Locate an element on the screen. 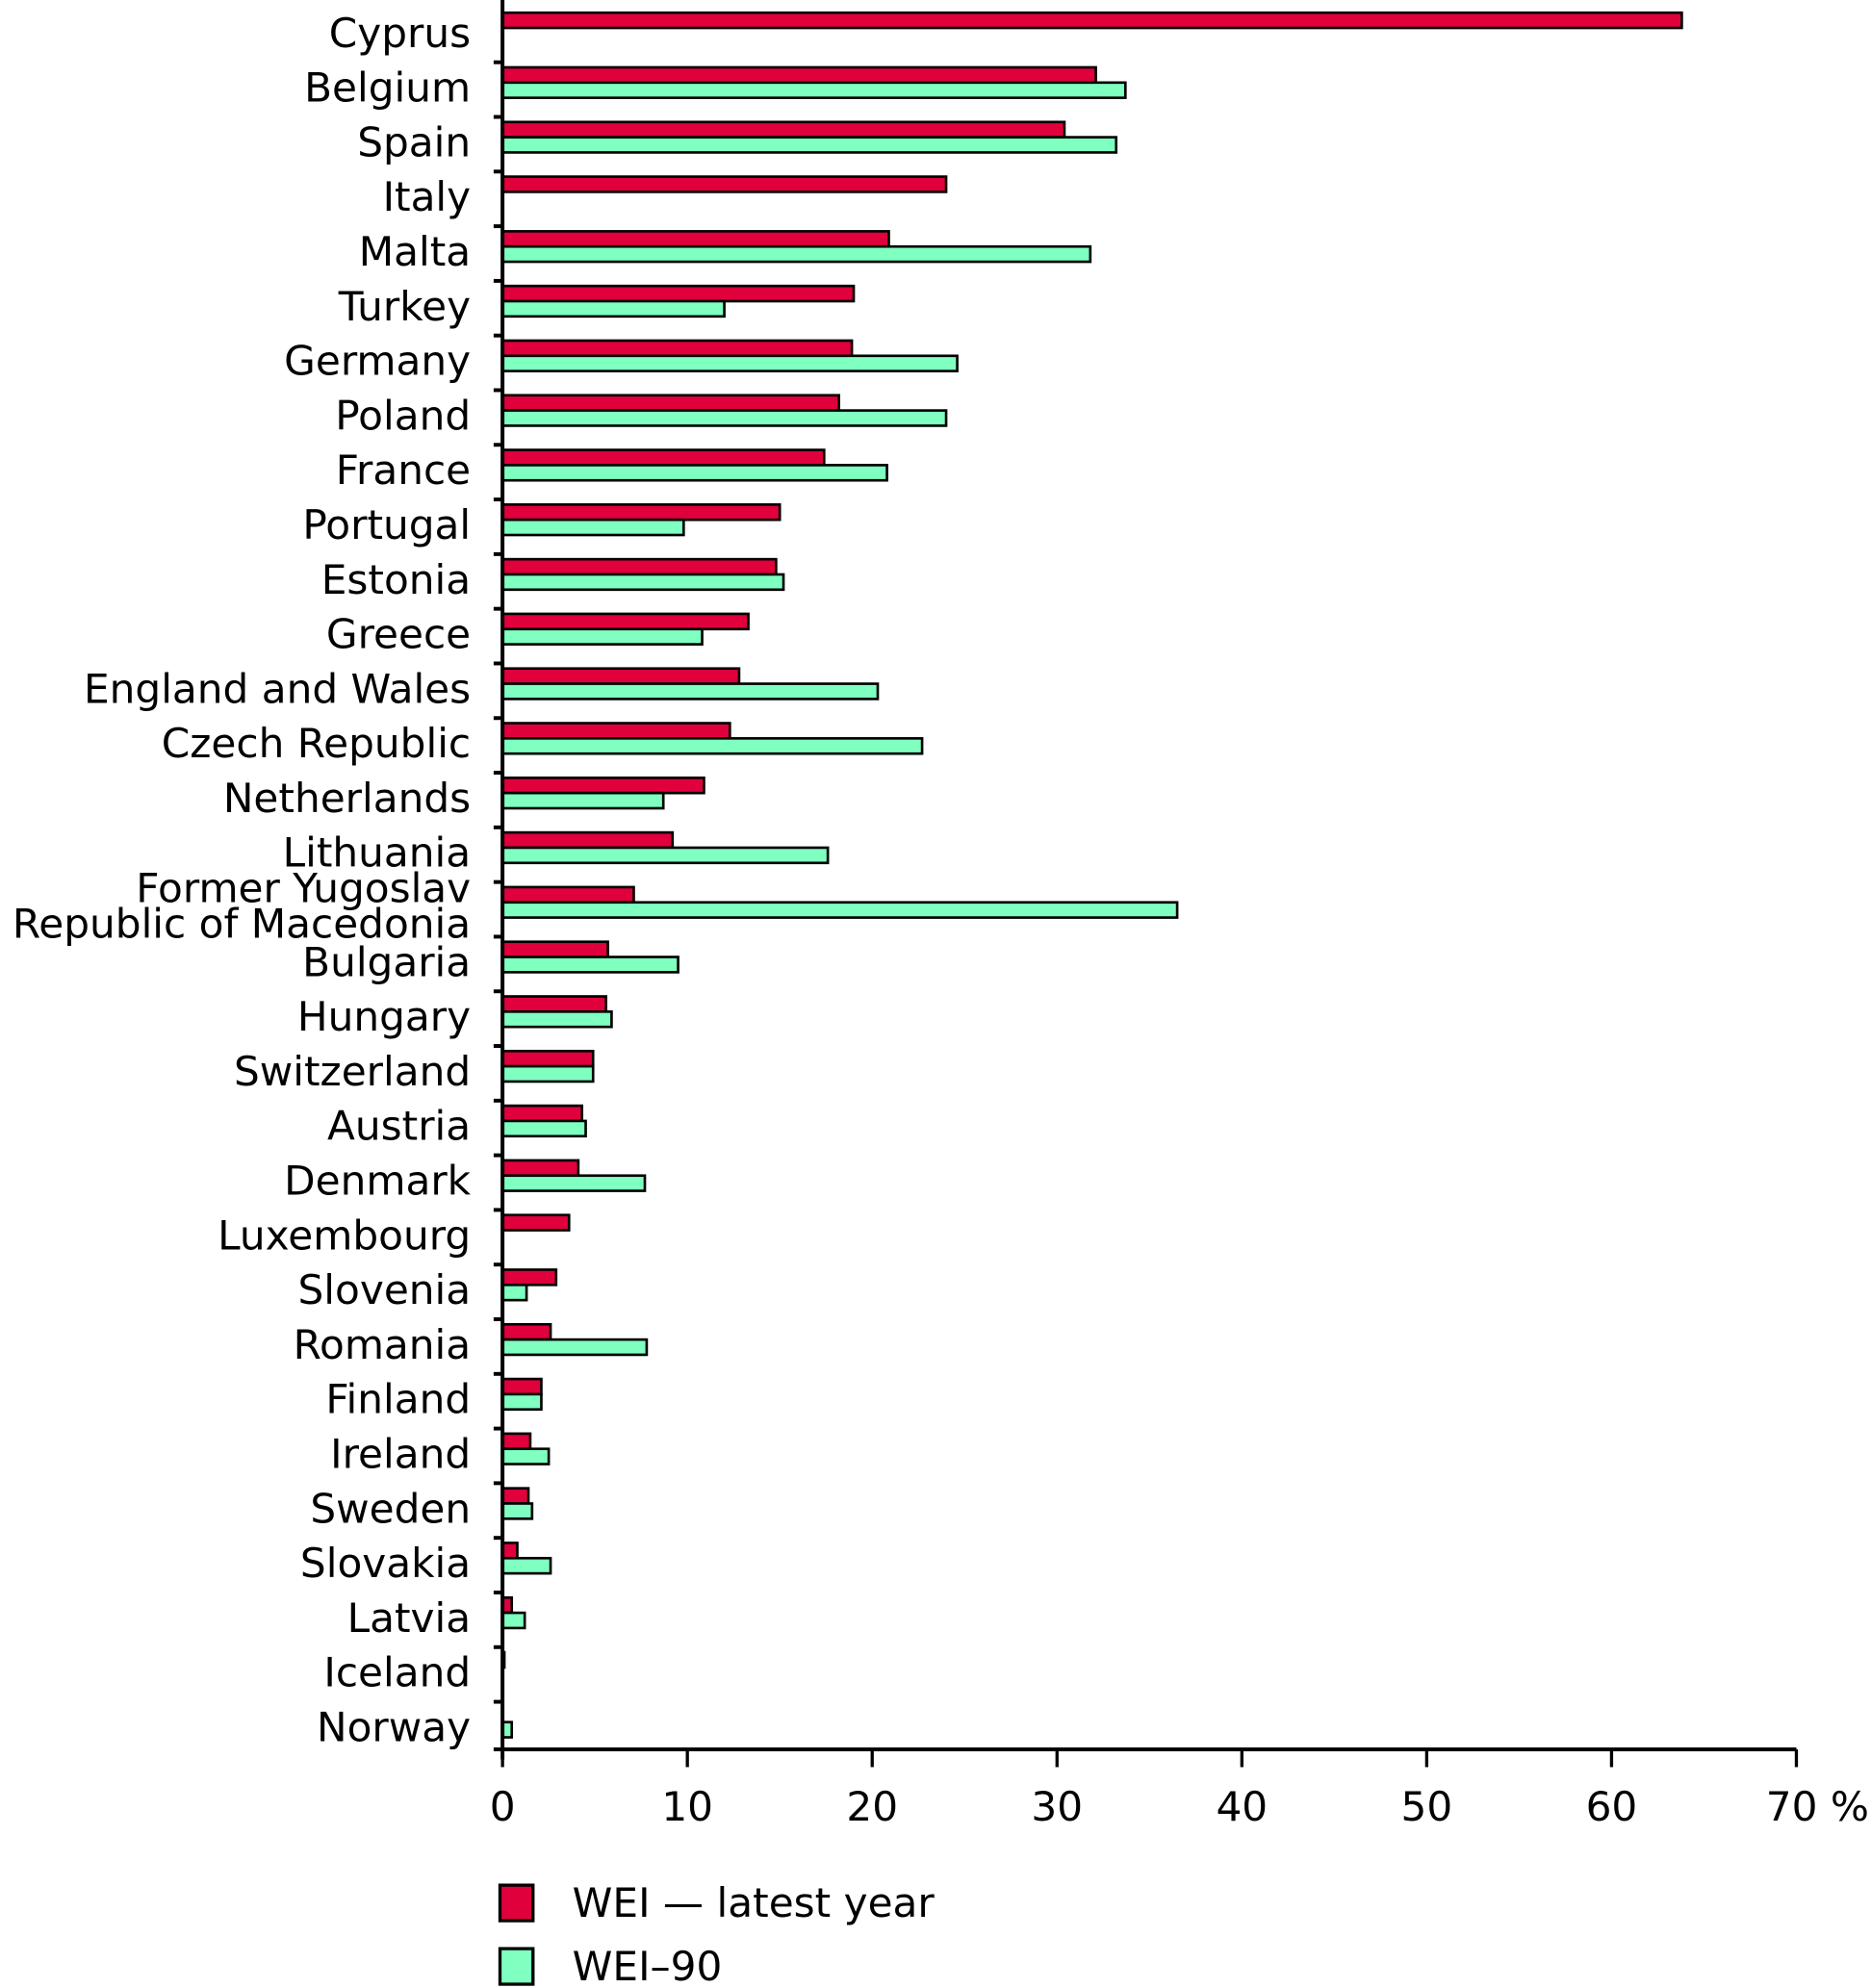 The width and height of the screenshot is (1871, 1988). category-label: Lithuania is located at coordinates (377, 853).